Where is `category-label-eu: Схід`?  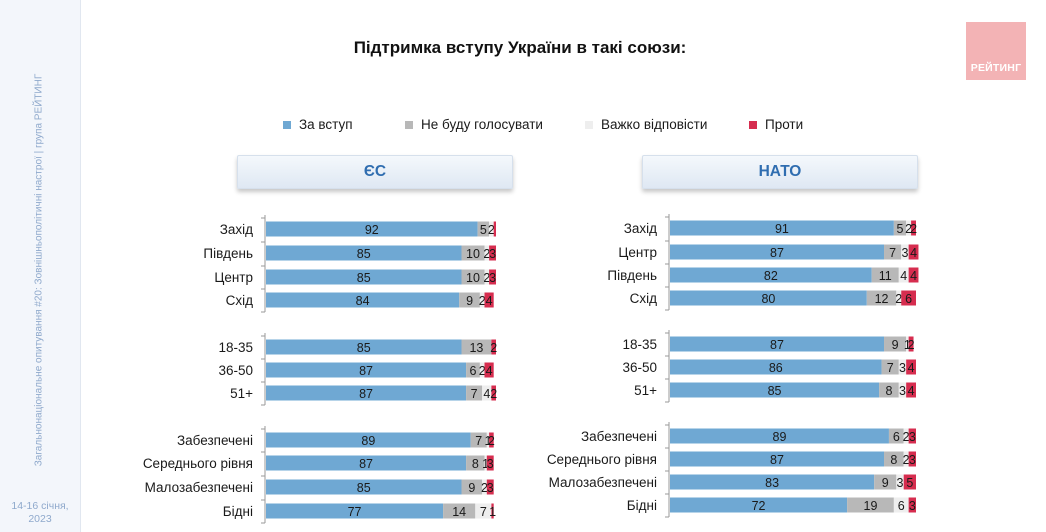
category-label-eu: Схід is located at coordinates (239, 300).